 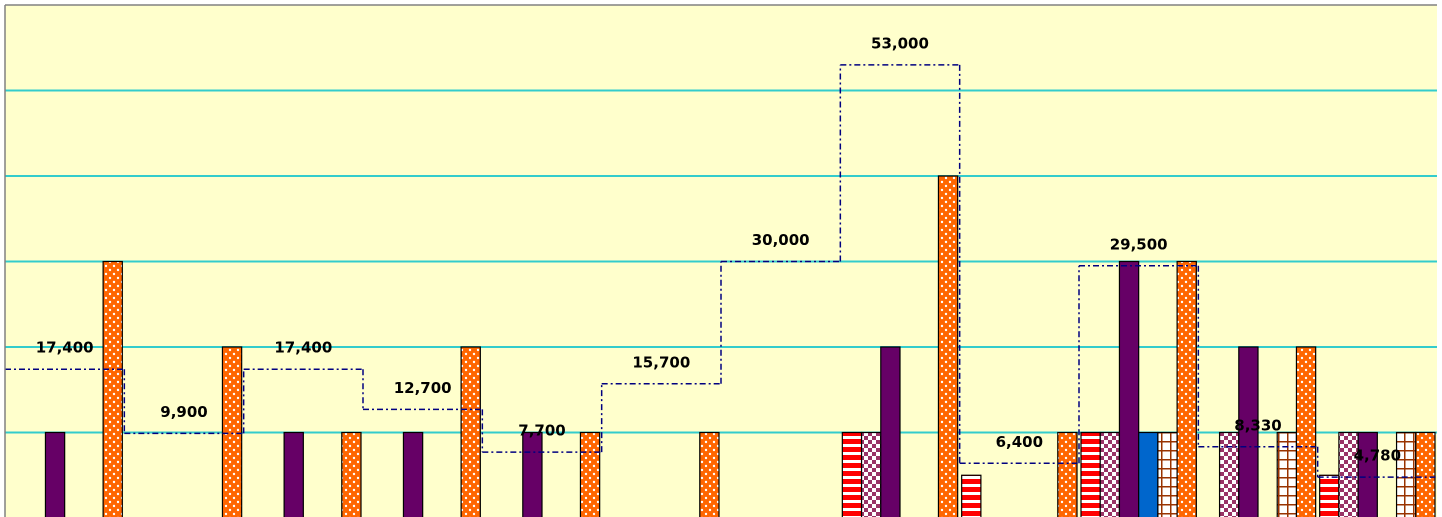 What do you see at coordinates (423, 388) in the screenshot?
I see `data-label: 12,700` at bounding box center [423, 388].